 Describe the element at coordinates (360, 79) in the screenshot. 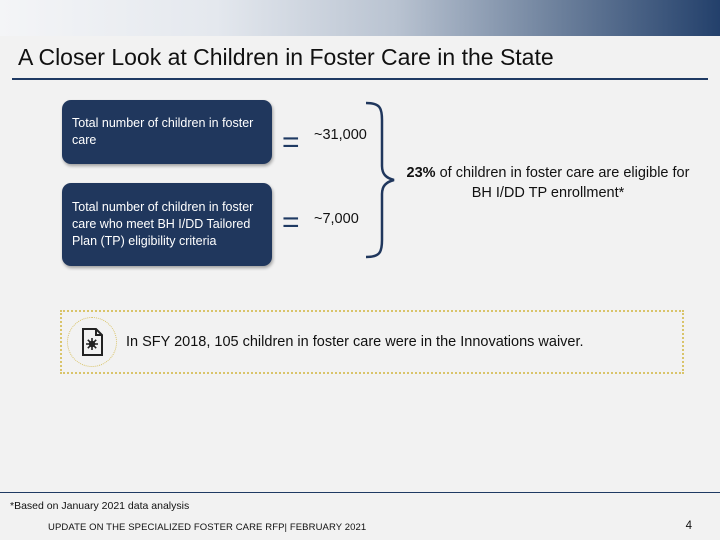

I see `title-divider` at that location.